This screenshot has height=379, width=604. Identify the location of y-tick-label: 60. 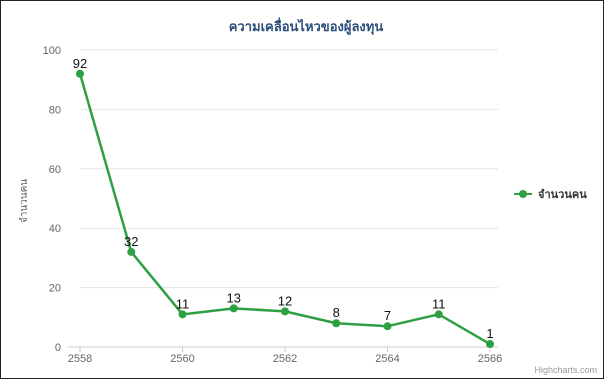
(55, 170).